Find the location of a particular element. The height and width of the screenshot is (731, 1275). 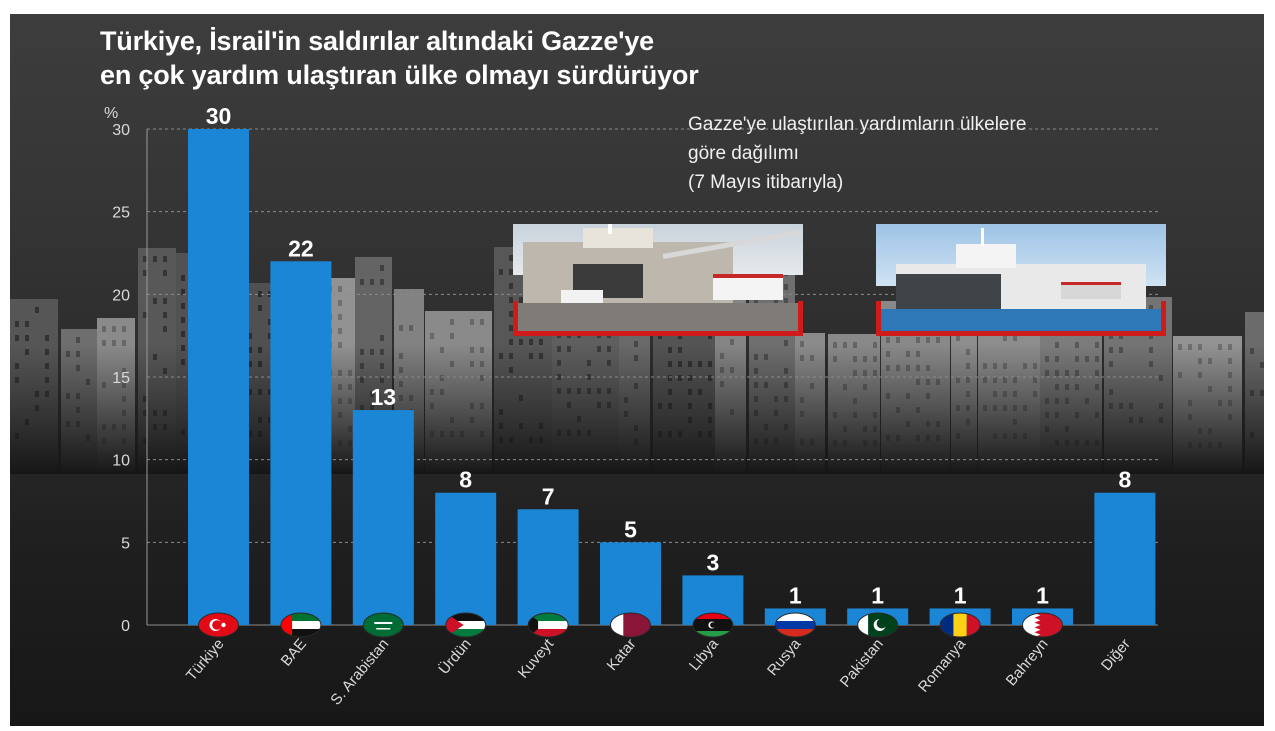

uae-flag-icon is located at coordinates (301, 625).